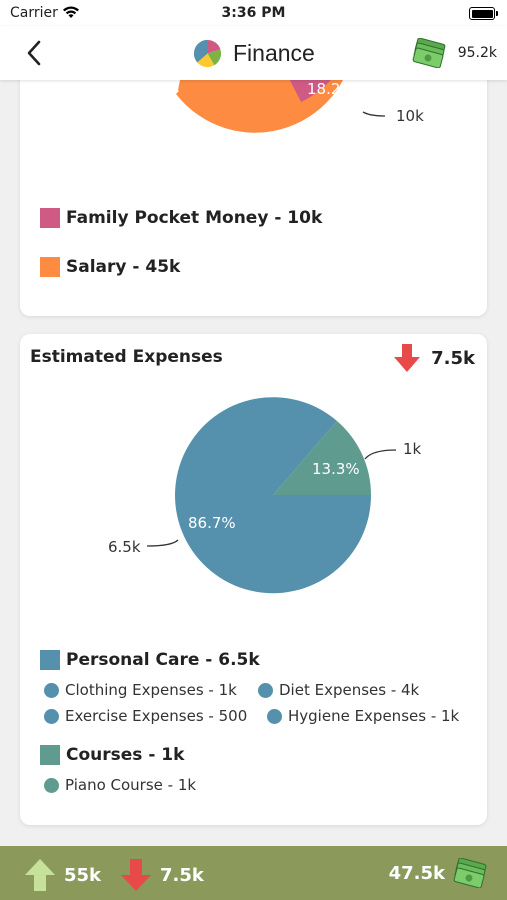 The width and height of the screenshot is (507, 900). Describe the element at coordinates (194, 218) in the screenshot. I see `legend-label: Family Pocket Money - 10k` at that location.